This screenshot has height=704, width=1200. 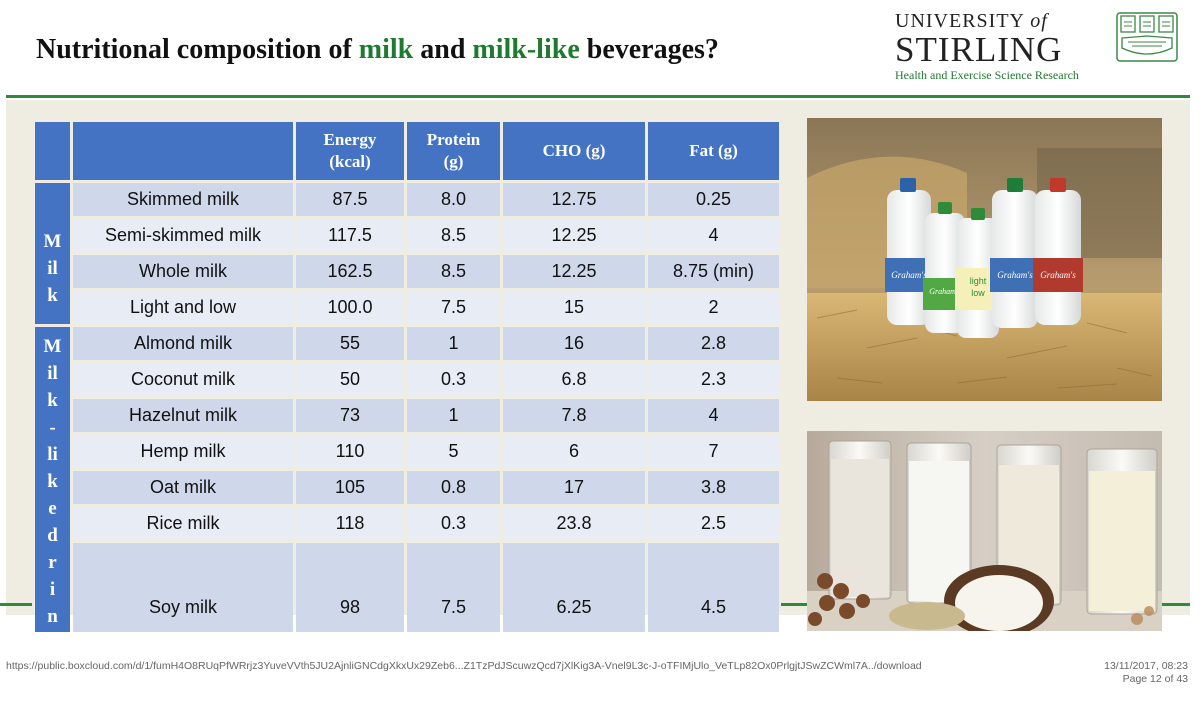 I want to click on group-letter: M, so click(x=52, y=241).